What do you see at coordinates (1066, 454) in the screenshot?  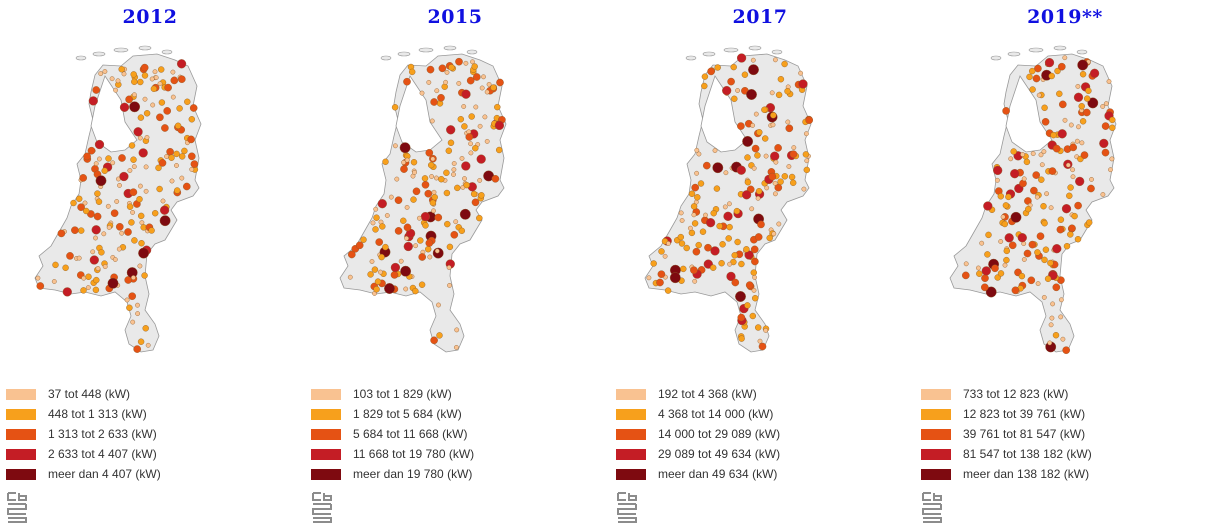 I see `legend-item: 81 547 tot 138 182 (kW)` at bounding box center [1066, 454].